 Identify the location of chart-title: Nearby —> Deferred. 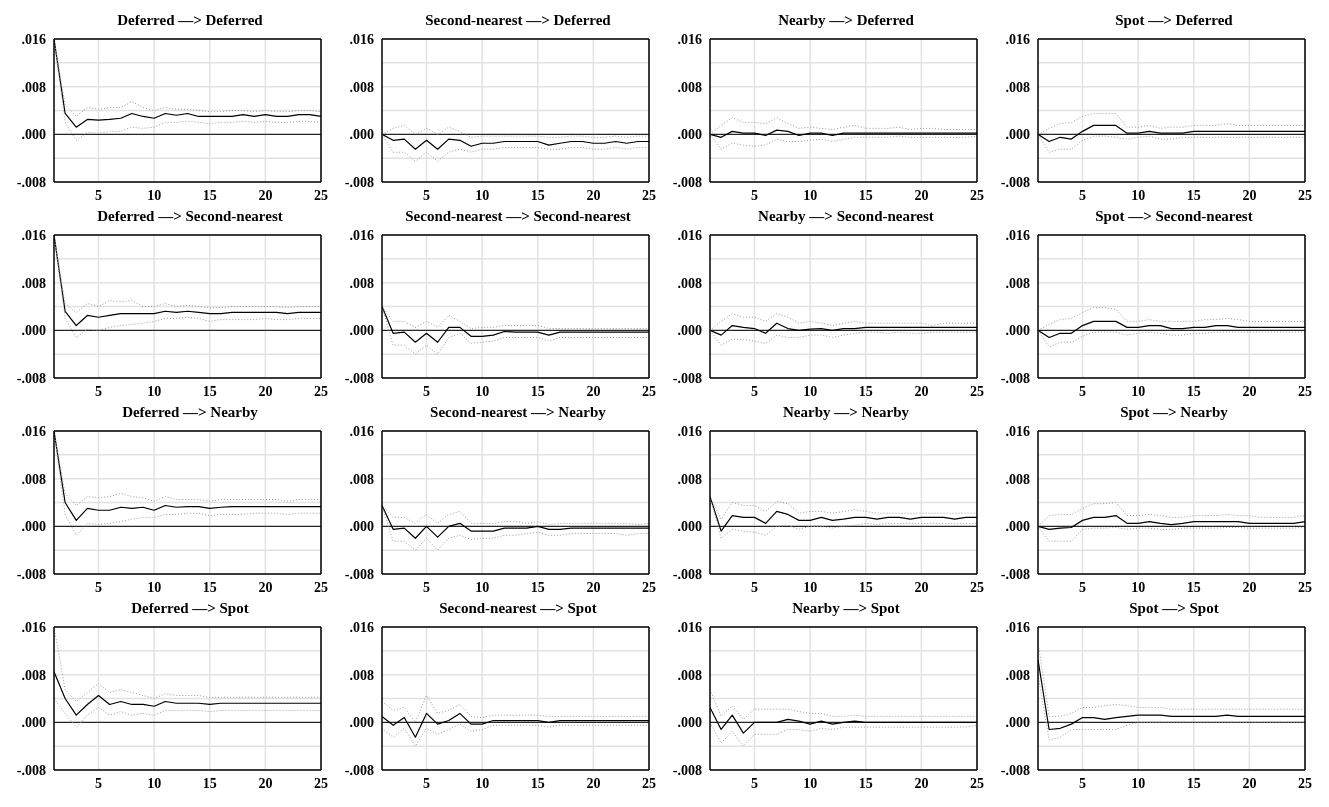
(846, 20).